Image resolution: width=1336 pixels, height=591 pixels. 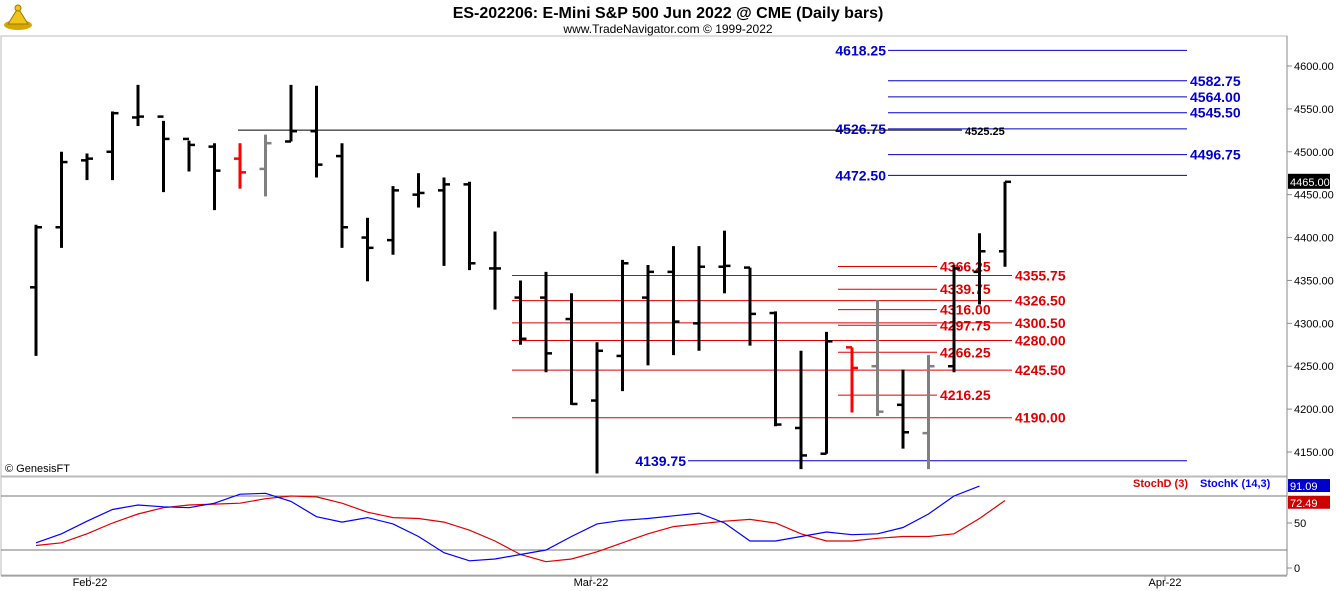 I want to click on blue-level-label: 4526.75, so click(x=860, y=129).